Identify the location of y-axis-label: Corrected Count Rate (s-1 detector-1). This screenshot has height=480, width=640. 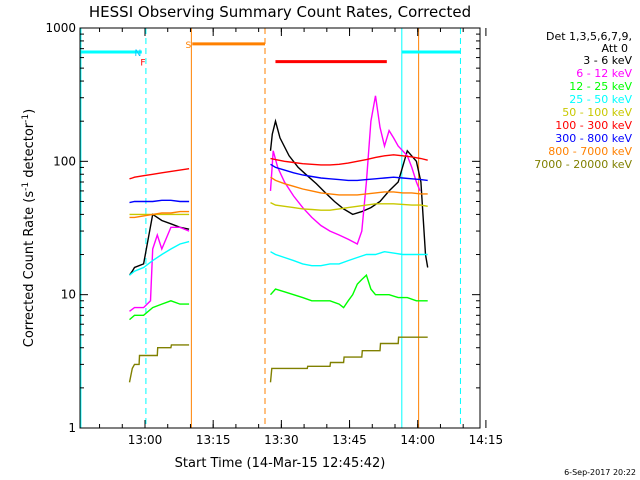
(29, 228).